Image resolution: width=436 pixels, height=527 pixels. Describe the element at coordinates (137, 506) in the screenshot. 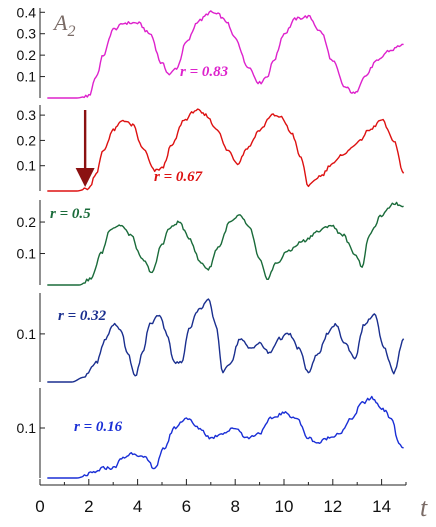

I see `x-tick-label: 4` at that location.